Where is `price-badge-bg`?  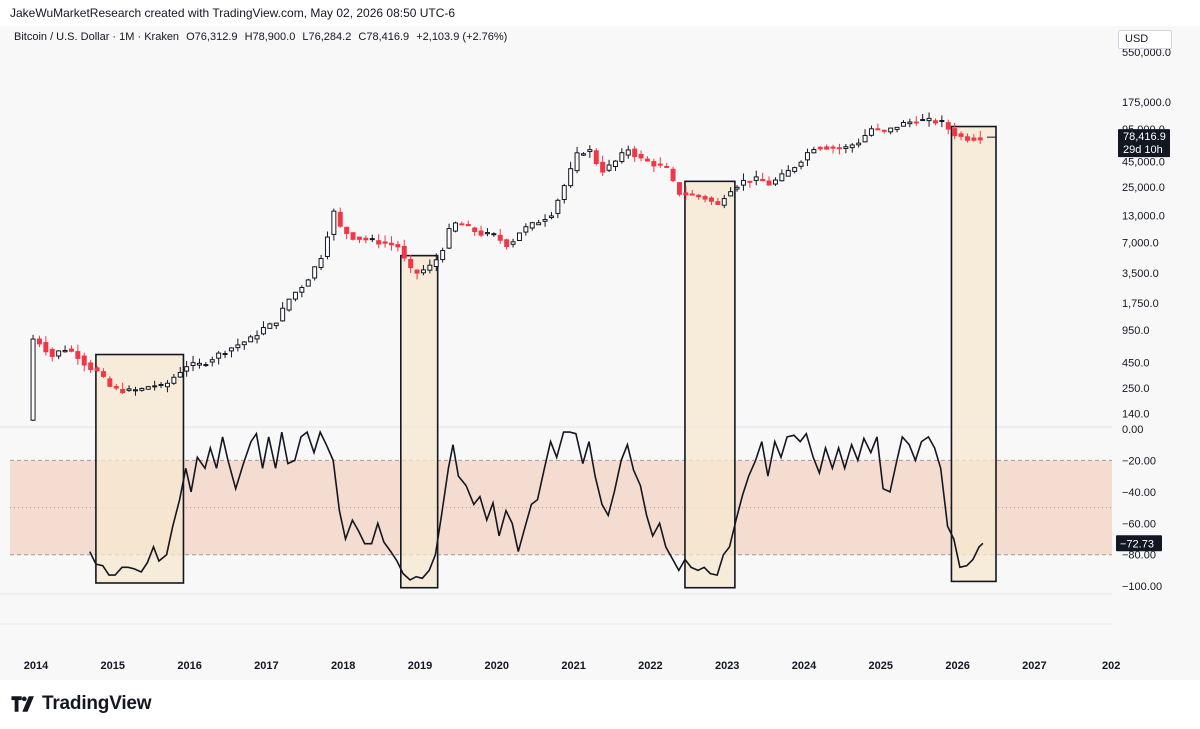 price-badge-bg is located at coordinates (1144, 143).